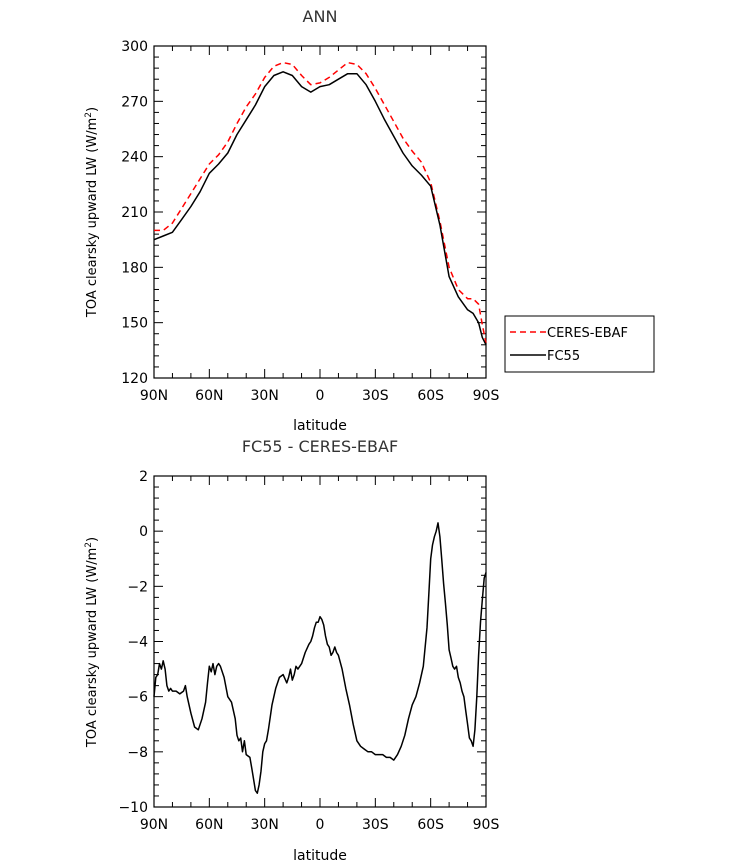 Image resolution: width=733 pixels, height=866 pixels. What do you see at coordinates (137, 698) in the screenshot?
I see `y-tick-label: −6` at bounding box center [137, 698].